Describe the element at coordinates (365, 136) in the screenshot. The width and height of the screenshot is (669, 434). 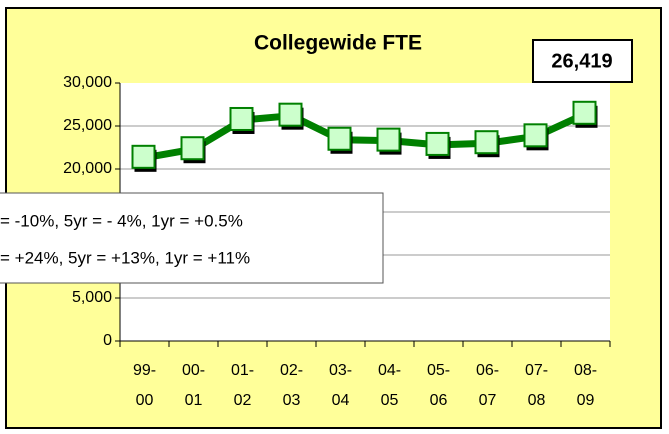
I see `series-line` at that location.